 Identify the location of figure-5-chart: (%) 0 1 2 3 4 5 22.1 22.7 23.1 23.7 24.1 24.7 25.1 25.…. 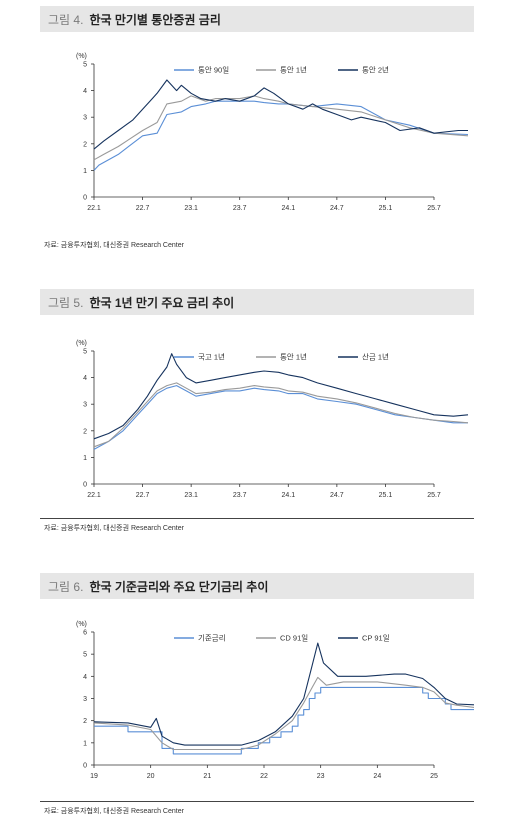
(272, 419).